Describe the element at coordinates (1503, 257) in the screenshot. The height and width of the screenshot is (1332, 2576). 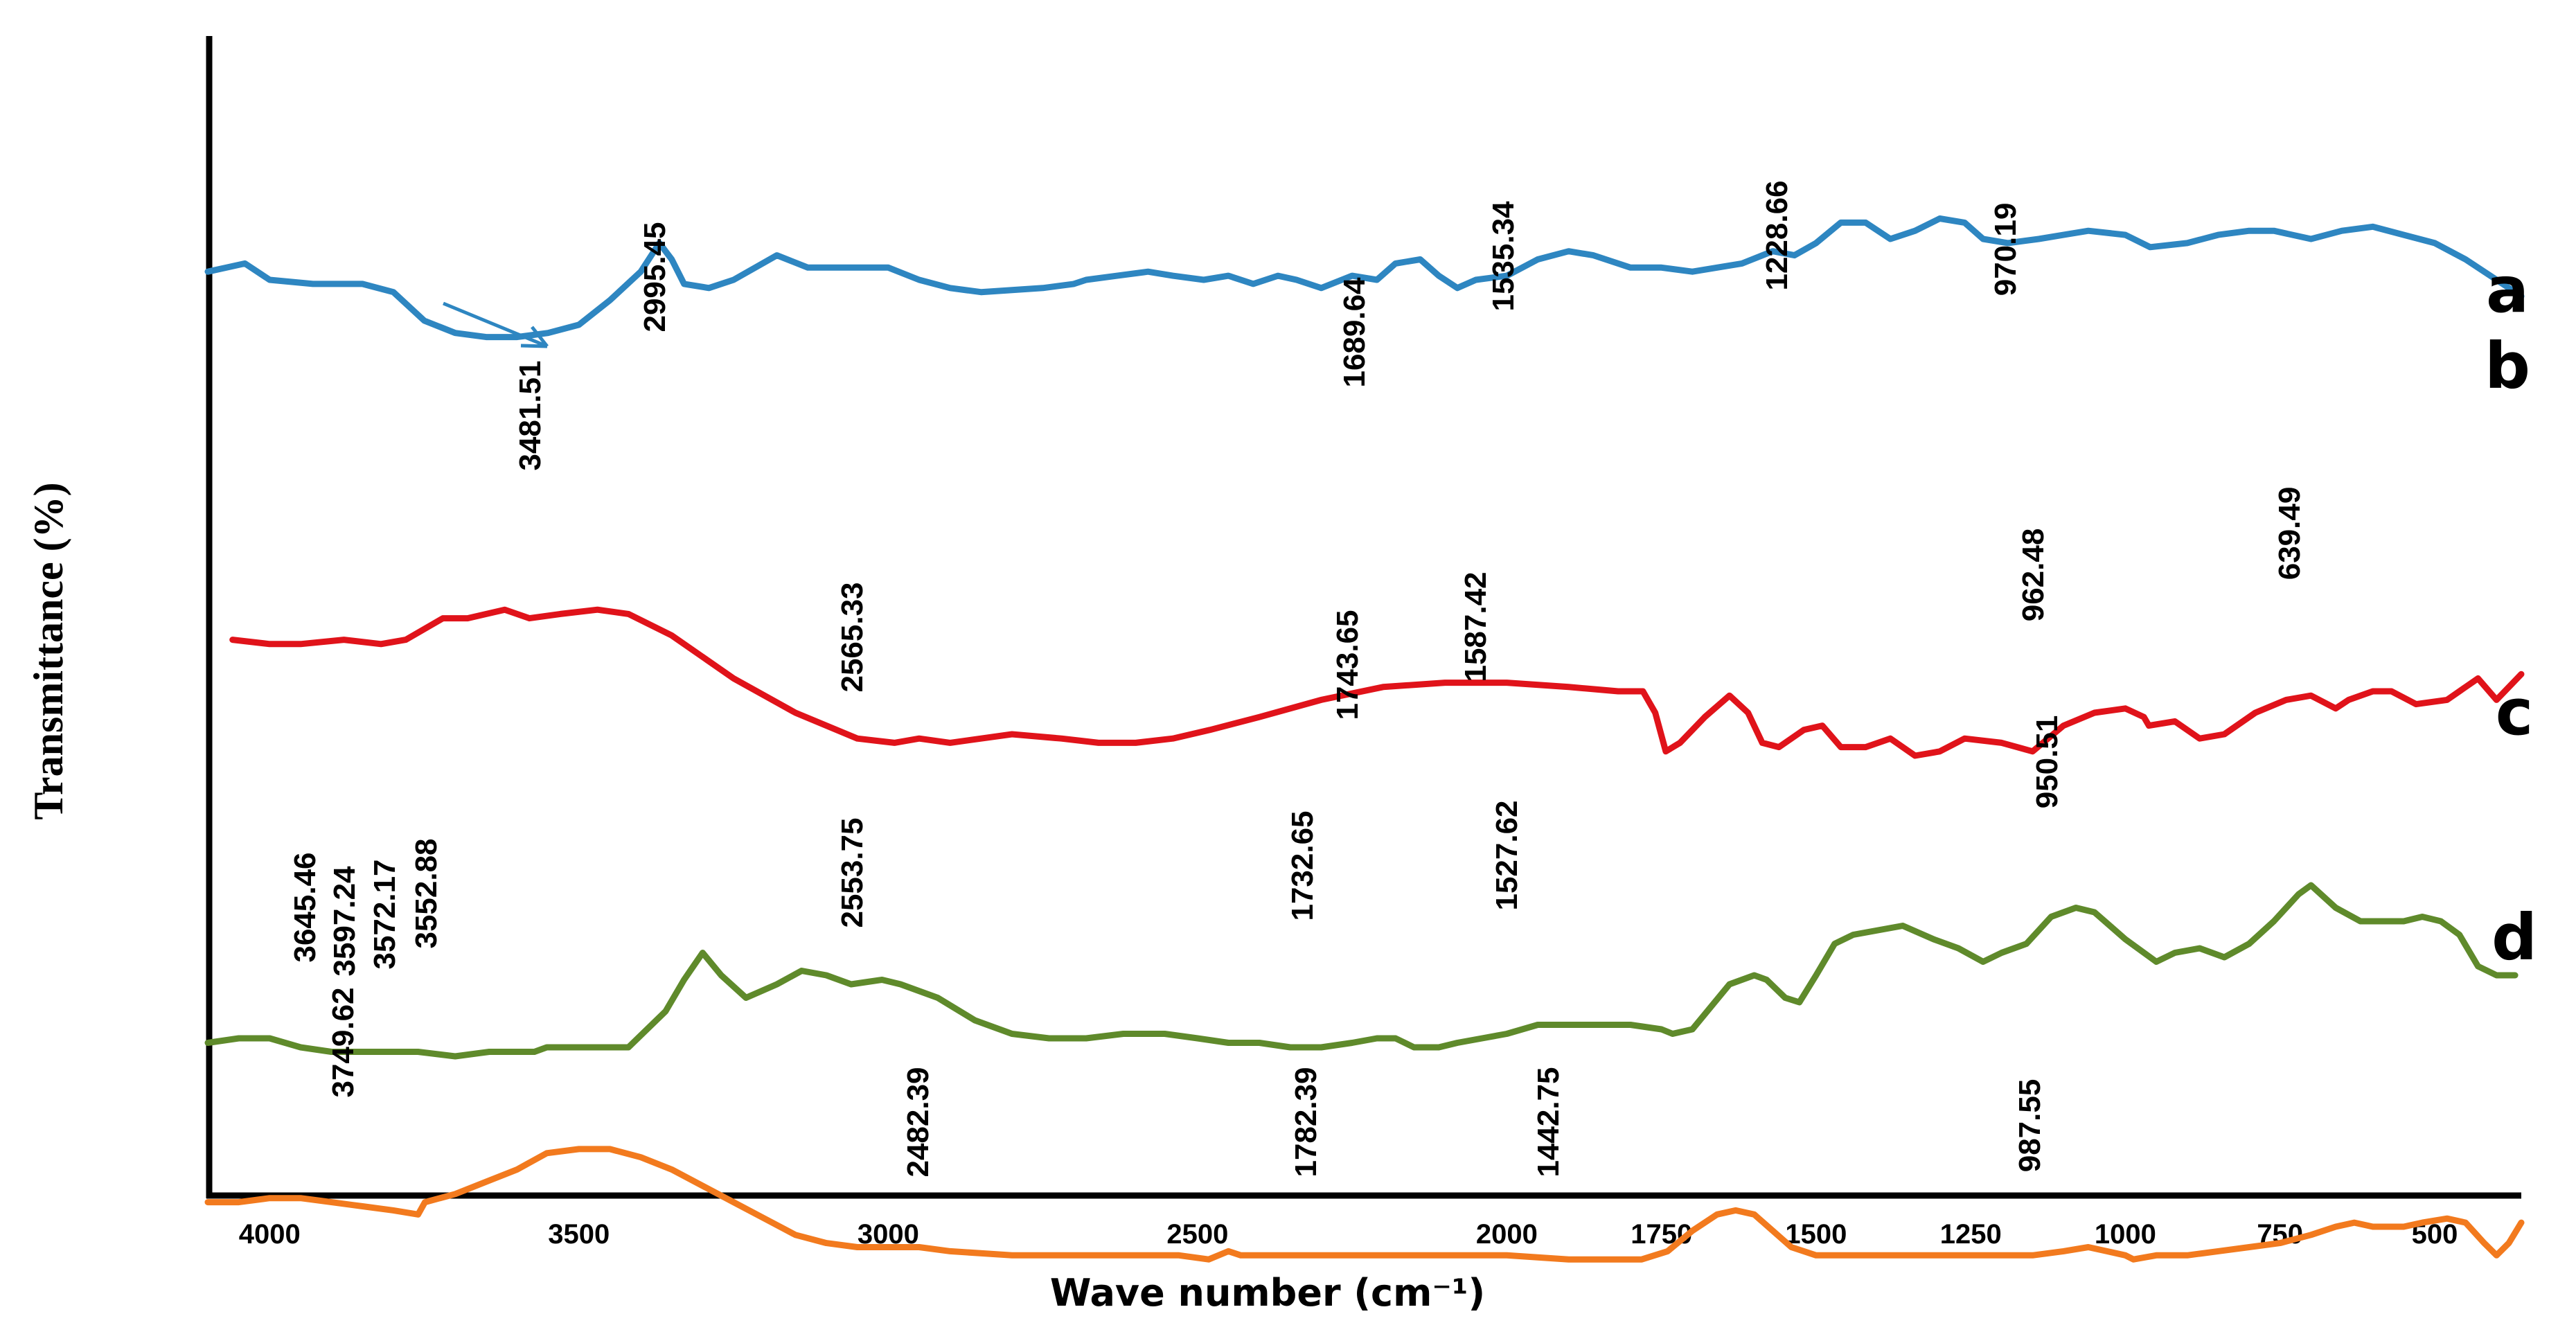
I see `peak-label-a-3: 1535.34` at that location.